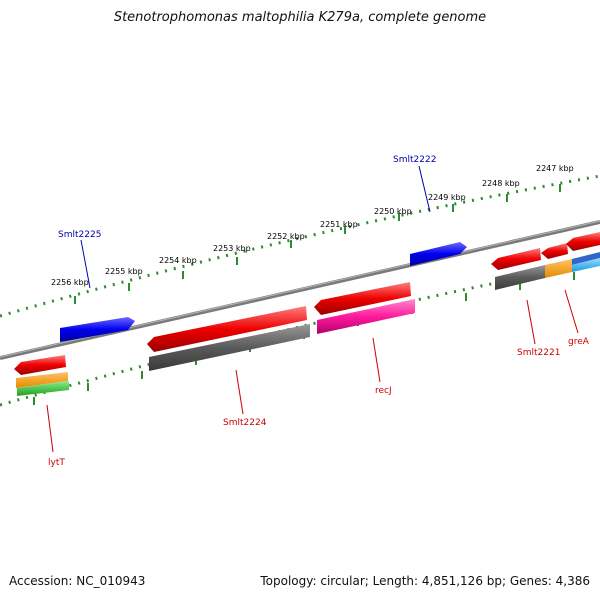  I want to click on accession-text: Accession: NC_010943, so click(77, 581).